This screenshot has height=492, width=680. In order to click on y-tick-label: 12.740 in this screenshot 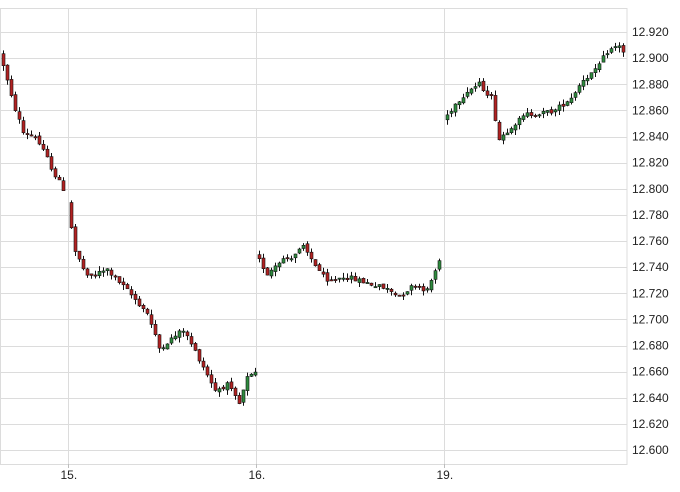, I will do `click(650, 267)`.